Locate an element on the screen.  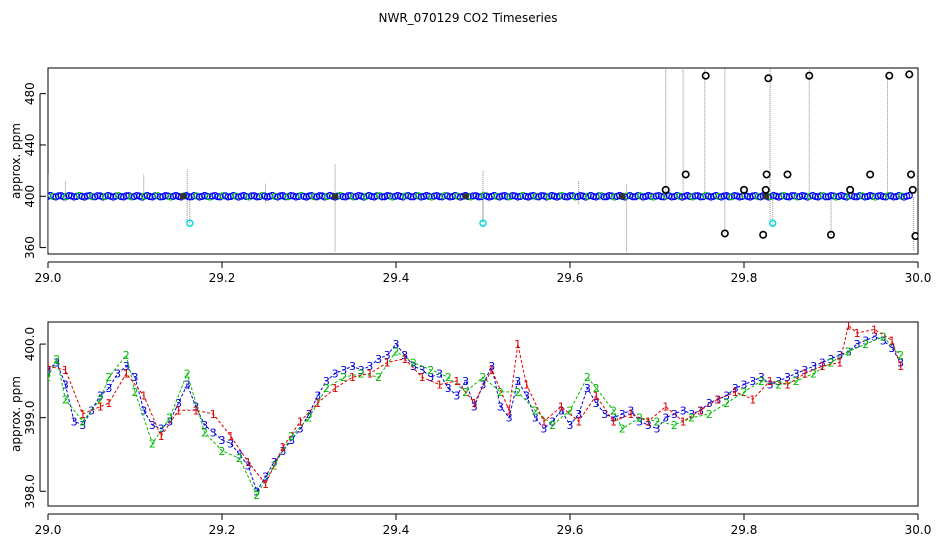
y-tick-label: 440 is located at coordinates (30, 145).